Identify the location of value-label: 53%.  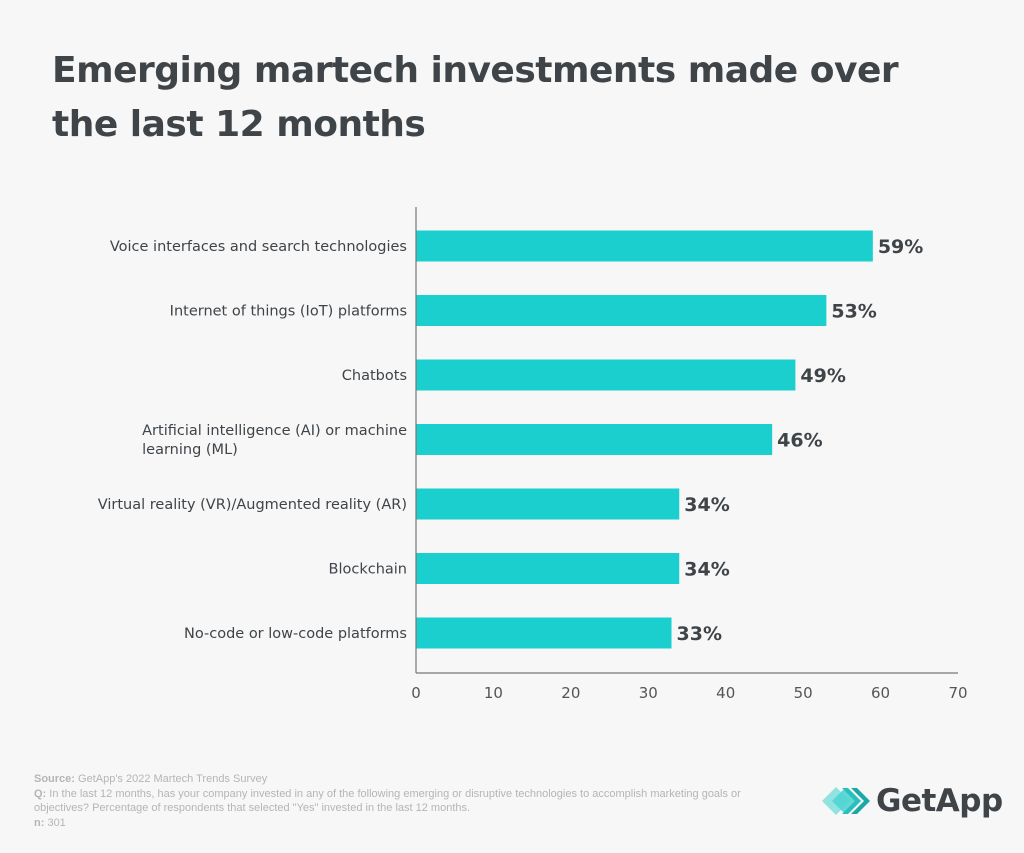
(853, 312).